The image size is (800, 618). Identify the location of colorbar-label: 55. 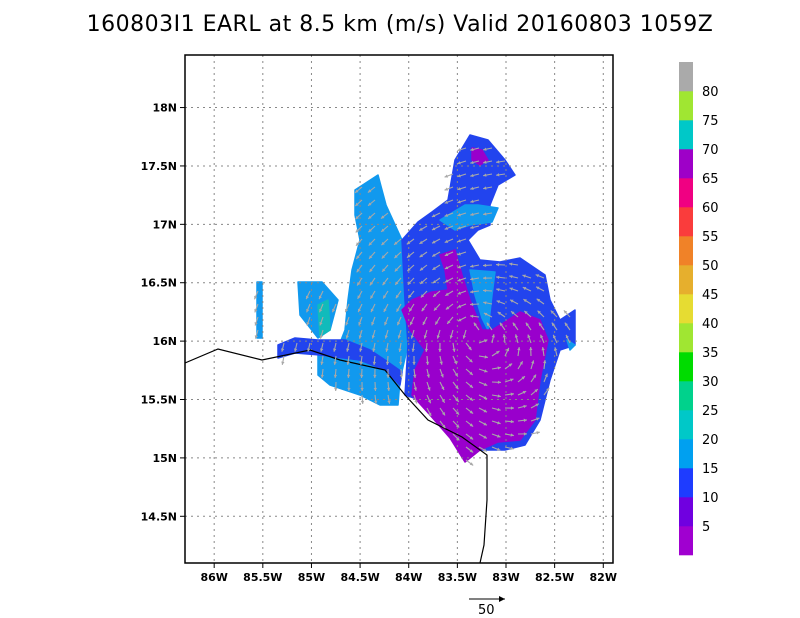
(710, 237).